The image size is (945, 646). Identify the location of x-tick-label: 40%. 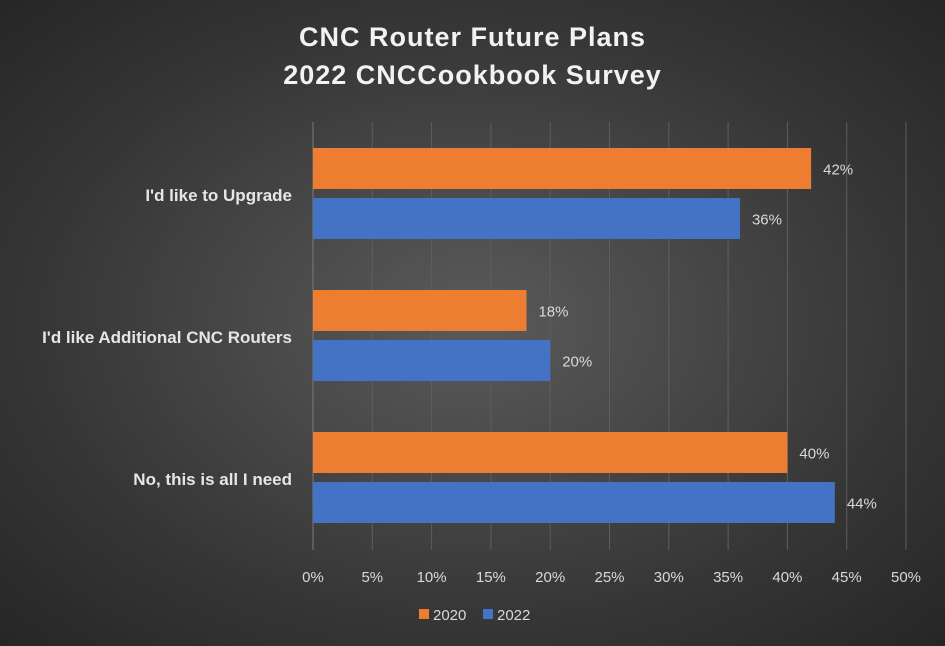
(787, 577).